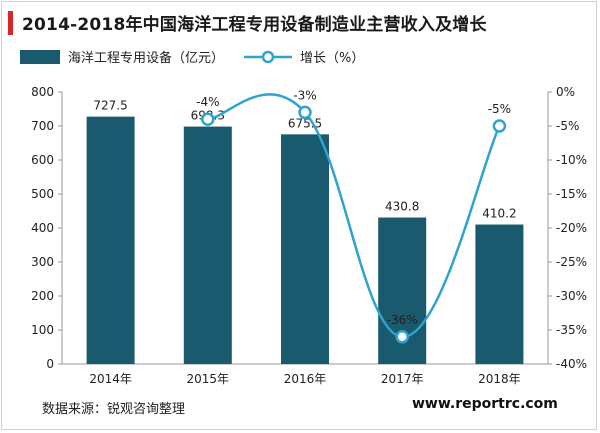 The height and width of the screenshot is (433, 600). I want to click on x-tick-label: 2014年, so click(110, 379).